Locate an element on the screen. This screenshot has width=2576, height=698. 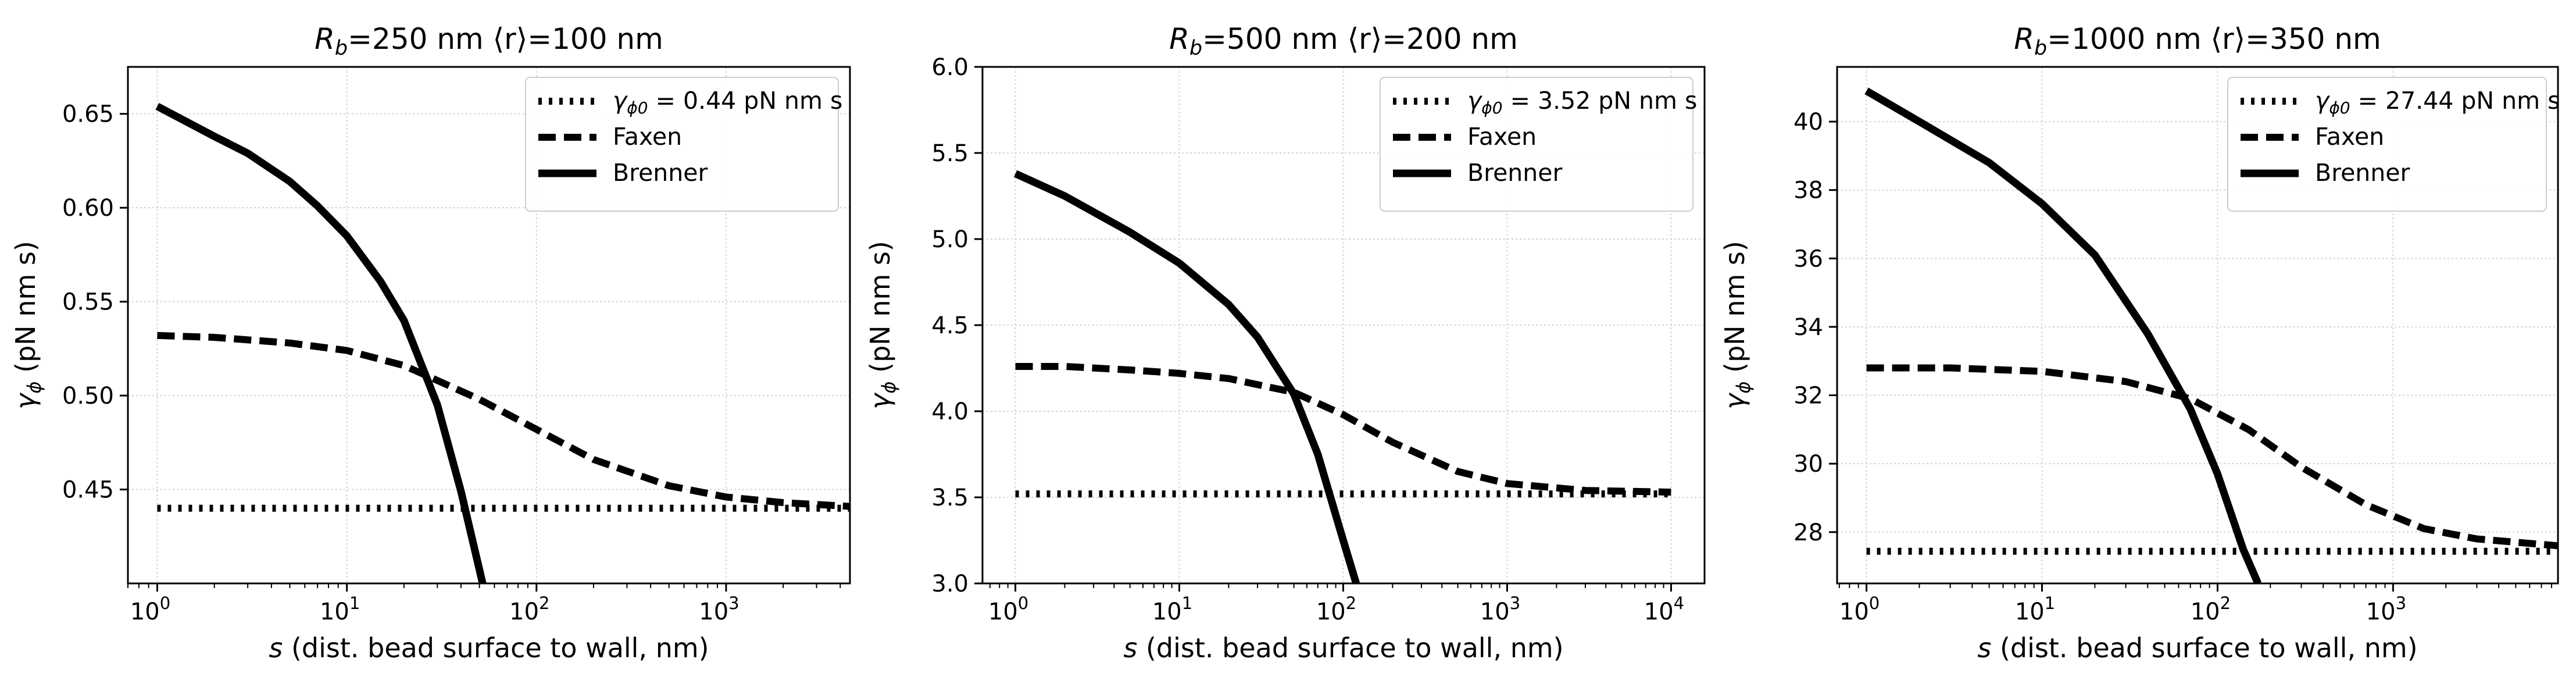
y-tick-label: 36 is located at coordinates (1808, 258).